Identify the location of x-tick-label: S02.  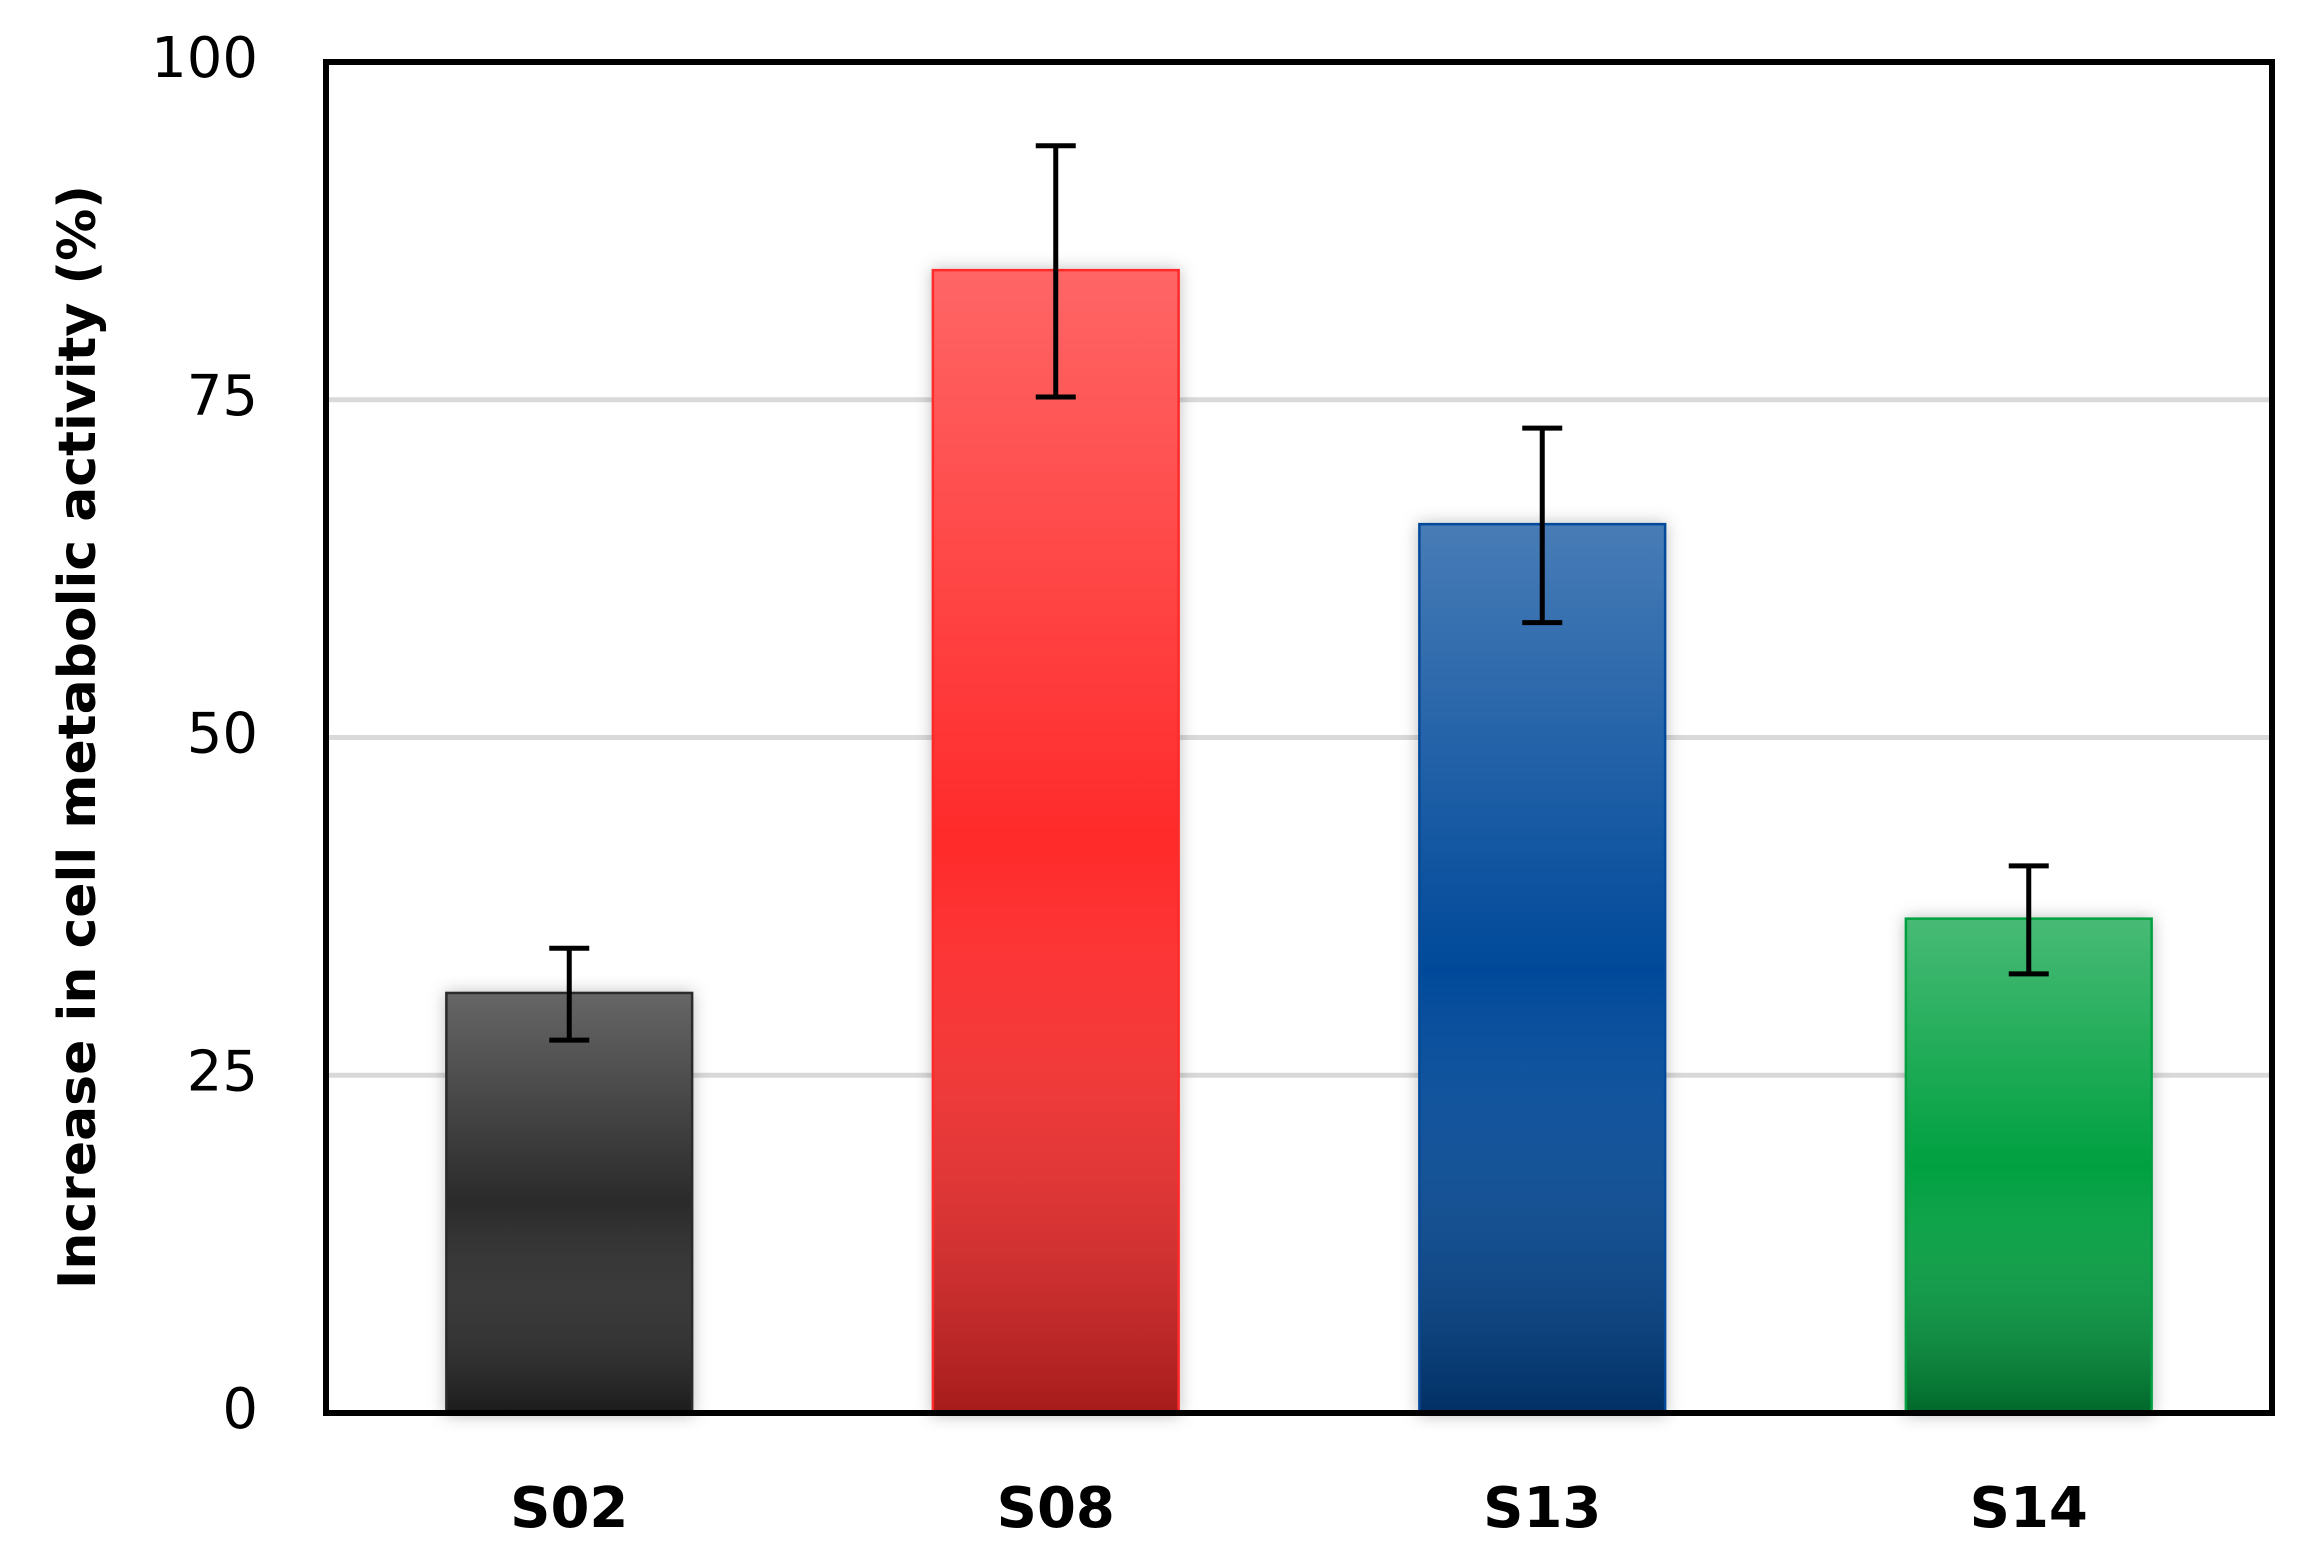
(569, 1508).